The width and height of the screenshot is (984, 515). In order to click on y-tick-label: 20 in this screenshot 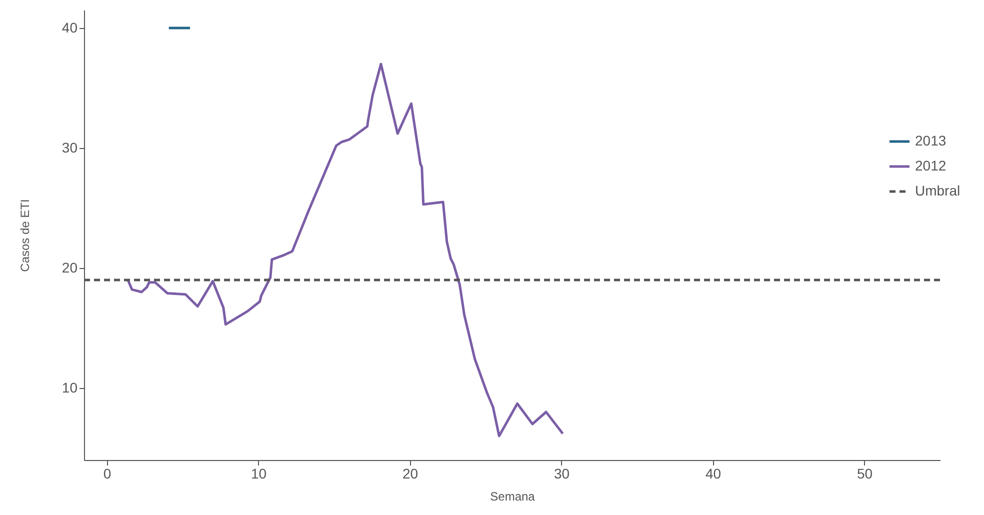, I will do `click(70, 268)`.